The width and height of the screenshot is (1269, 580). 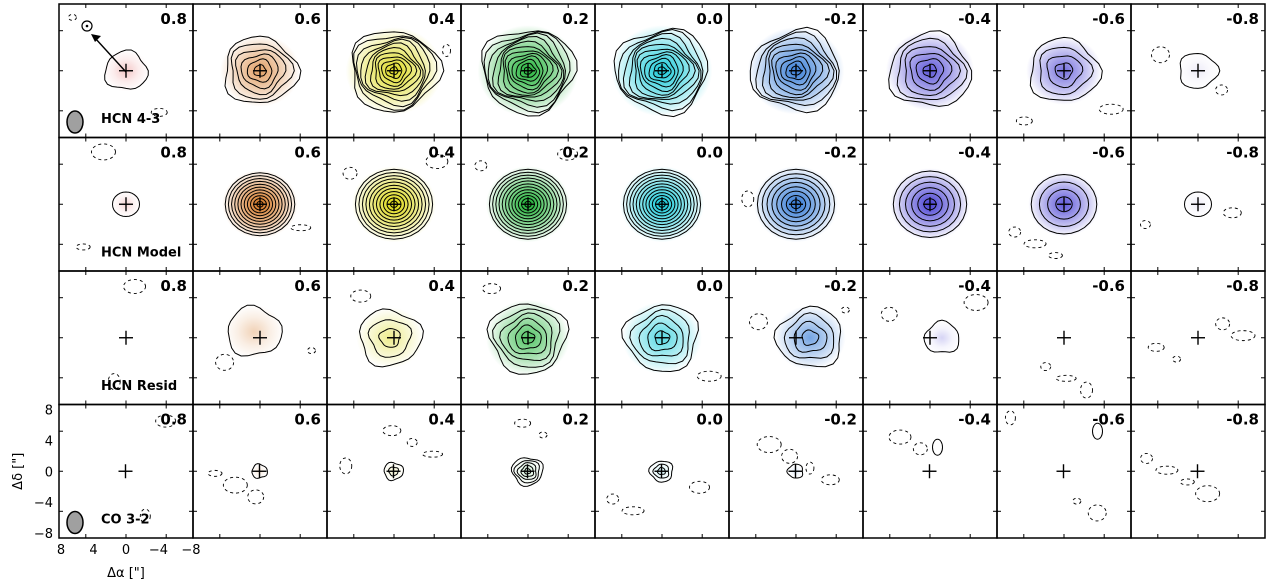 What do you see at coordinates (18, 471) in the screenshot?
I see `y-axis-label: Δδ ["]` at bounding box center [18, 471].